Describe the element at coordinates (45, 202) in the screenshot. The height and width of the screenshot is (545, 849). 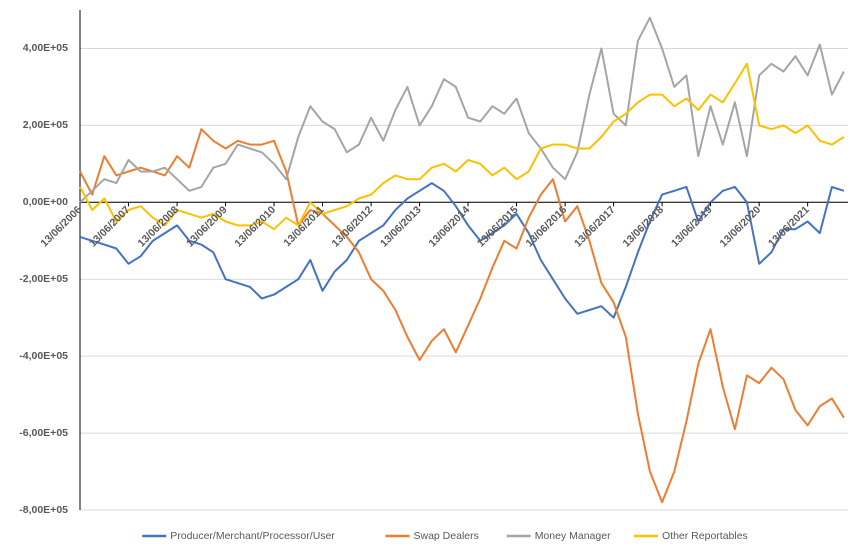
I see `y-tick-label: 0,00E+00` at that location.